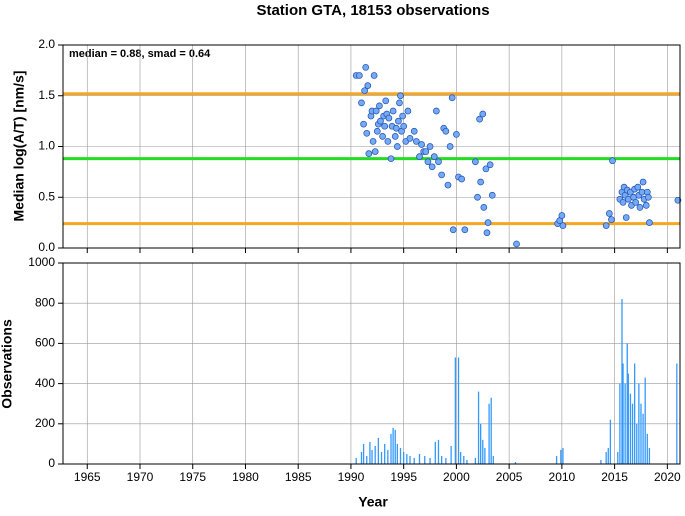 The width and height of the screenshot is (685, 516). What do you see at coordinates (614, 477) in the screenshot?
I see `x-tick-label: 2015` at bounding box center [614, 477].